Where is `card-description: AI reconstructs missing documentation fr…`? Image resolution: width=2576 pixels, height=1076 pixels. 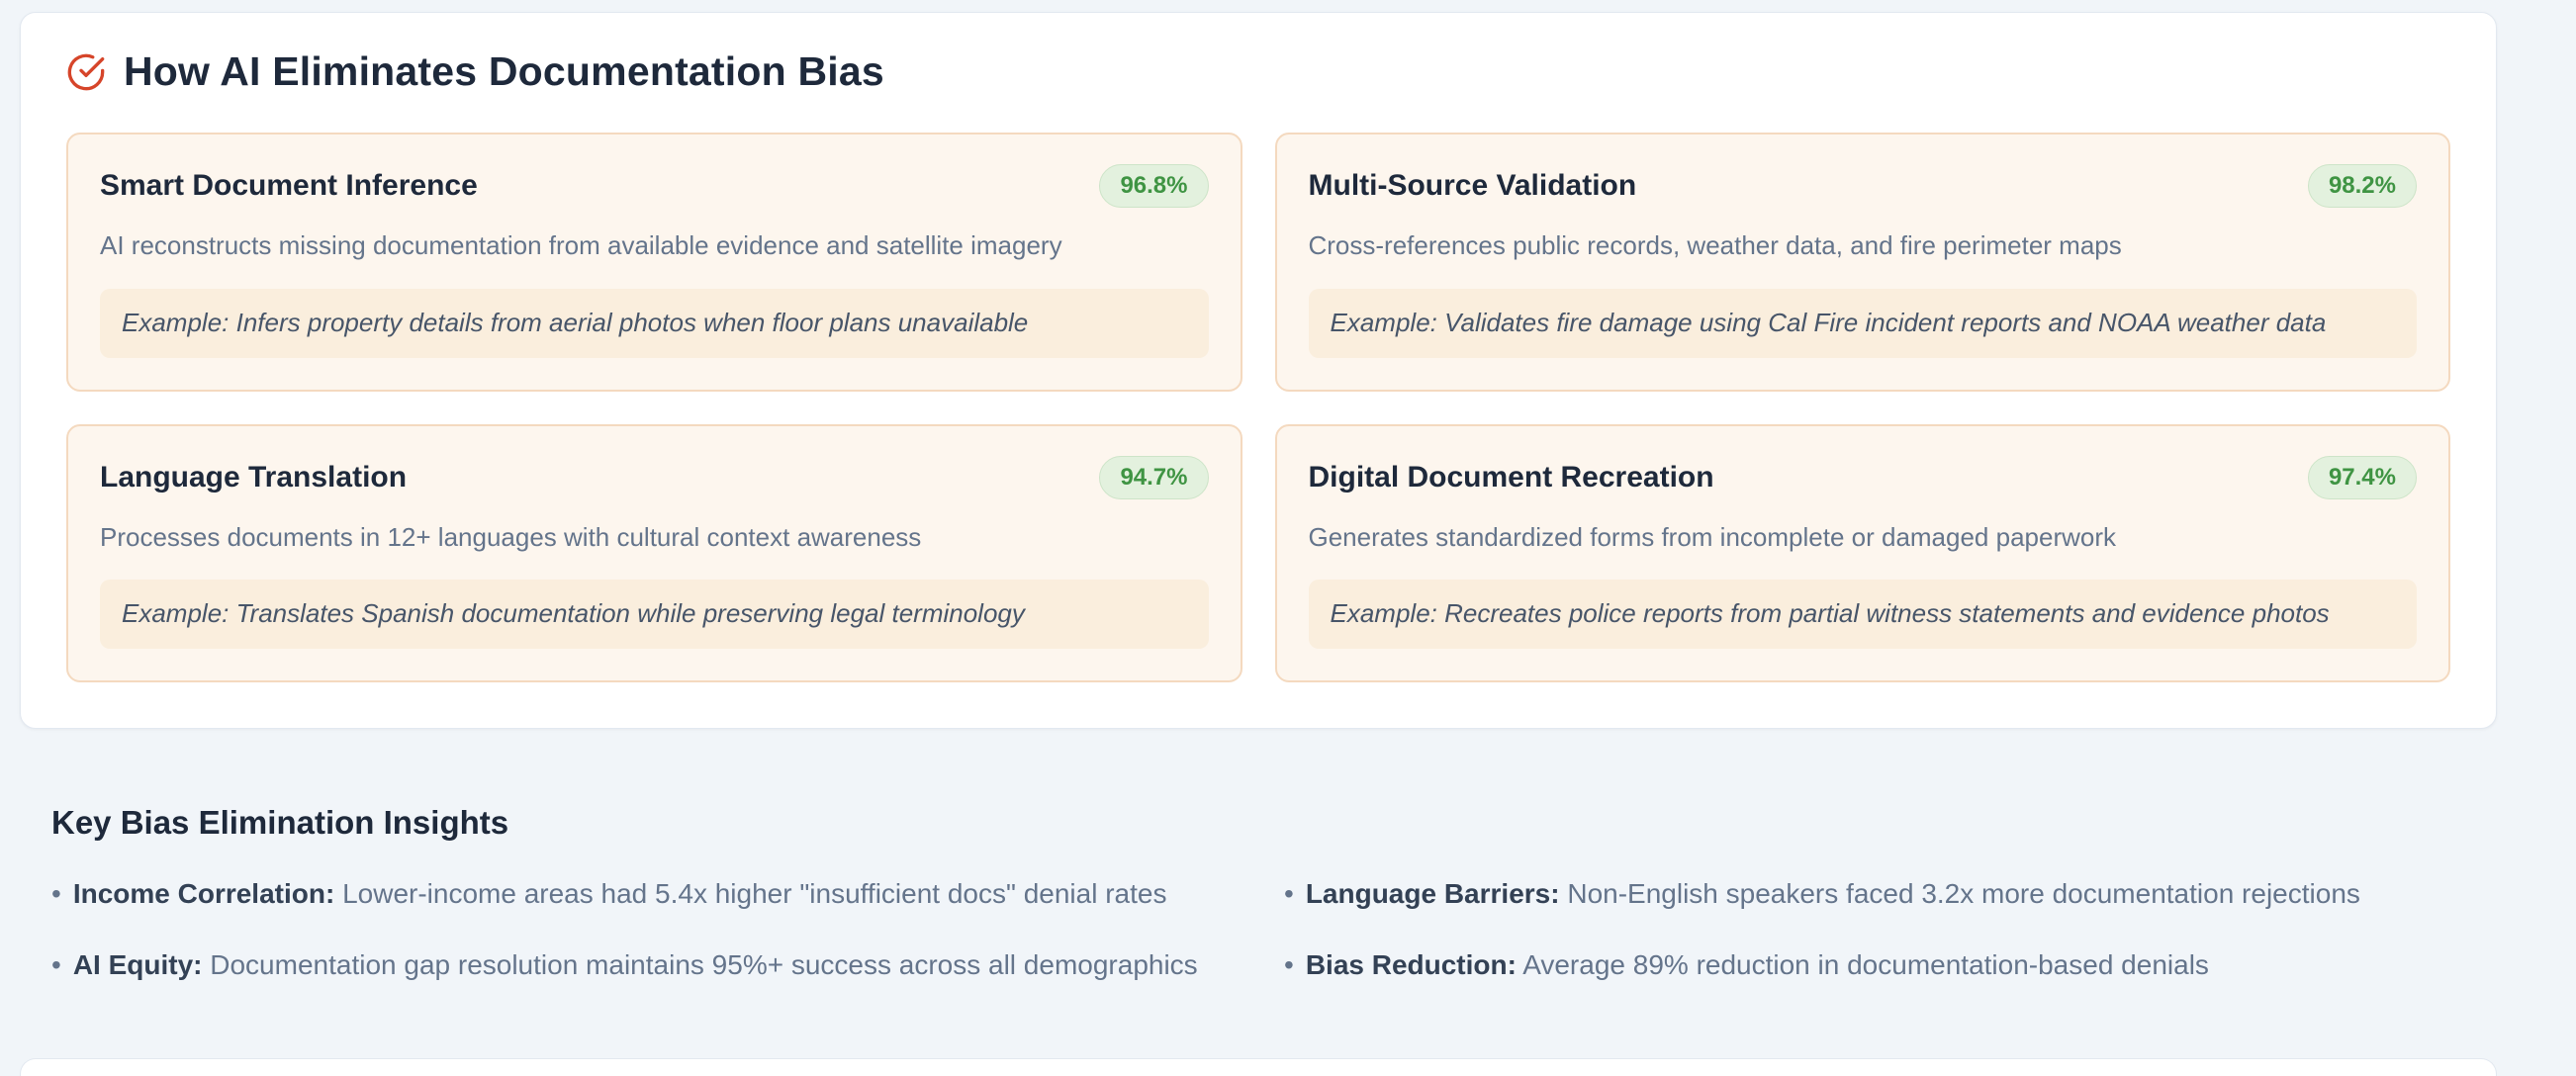
card-description: AI reconstructs missing documentation fr… is located at coordinates (581, 245).